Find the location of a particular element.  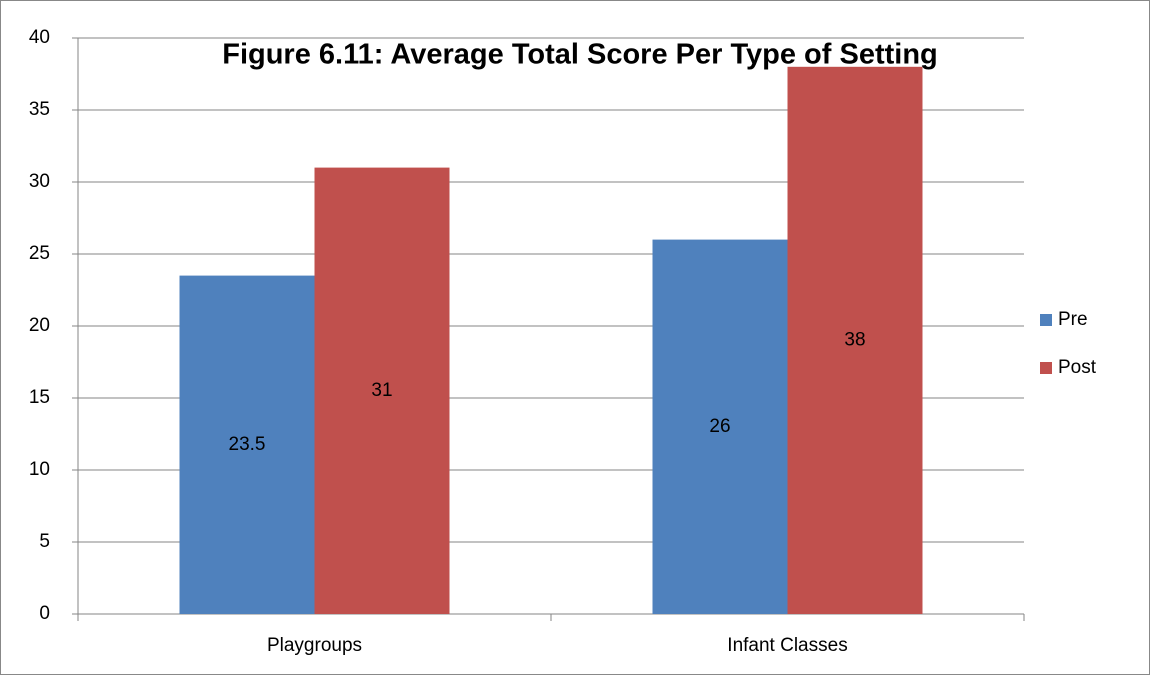

x-tick-label: Playgroups is located at coordinates (314, 645).